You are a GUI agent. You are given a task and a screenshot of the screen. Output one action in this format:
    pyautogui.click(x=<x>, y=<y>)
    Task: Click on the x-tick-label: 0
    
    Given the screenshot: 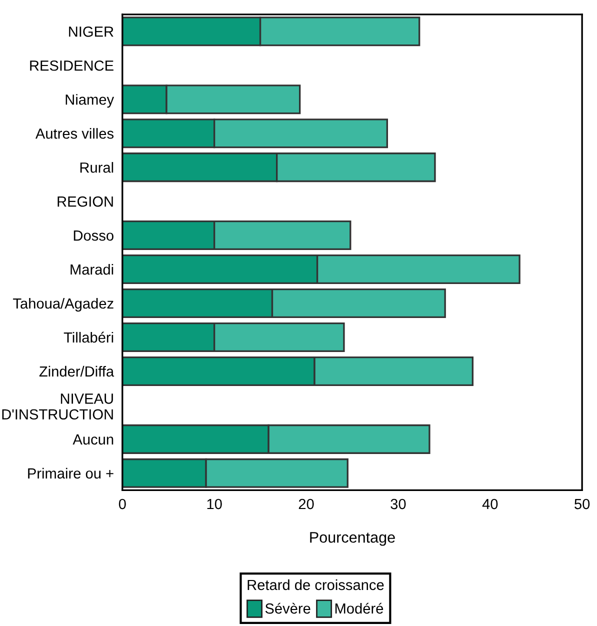 What is the action you would take?
    pyautogui.click(x=122, y=504)
    